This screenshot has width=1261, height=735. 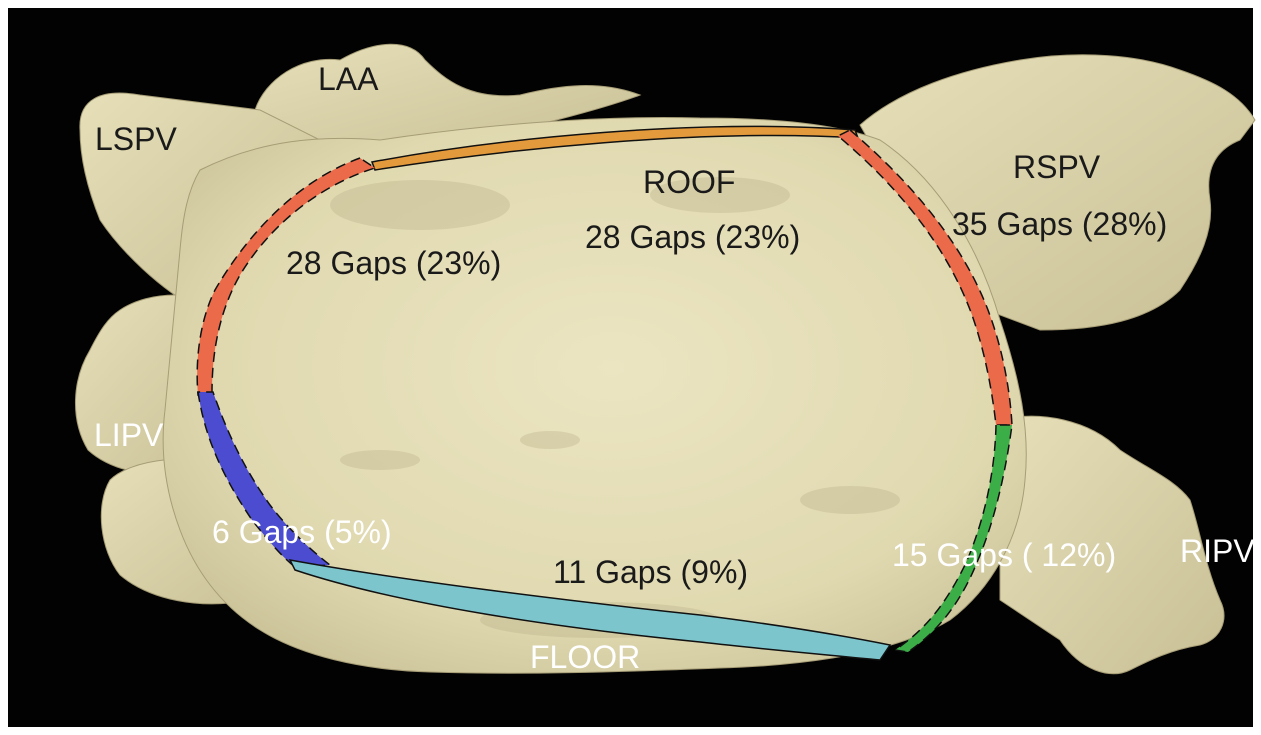 What do you see at coordinates (1004, 555) in the screenshot?
I see `right-posterior-gaps-label: 15 Gaps ( 12%)` at bounding box center [1004, 555].